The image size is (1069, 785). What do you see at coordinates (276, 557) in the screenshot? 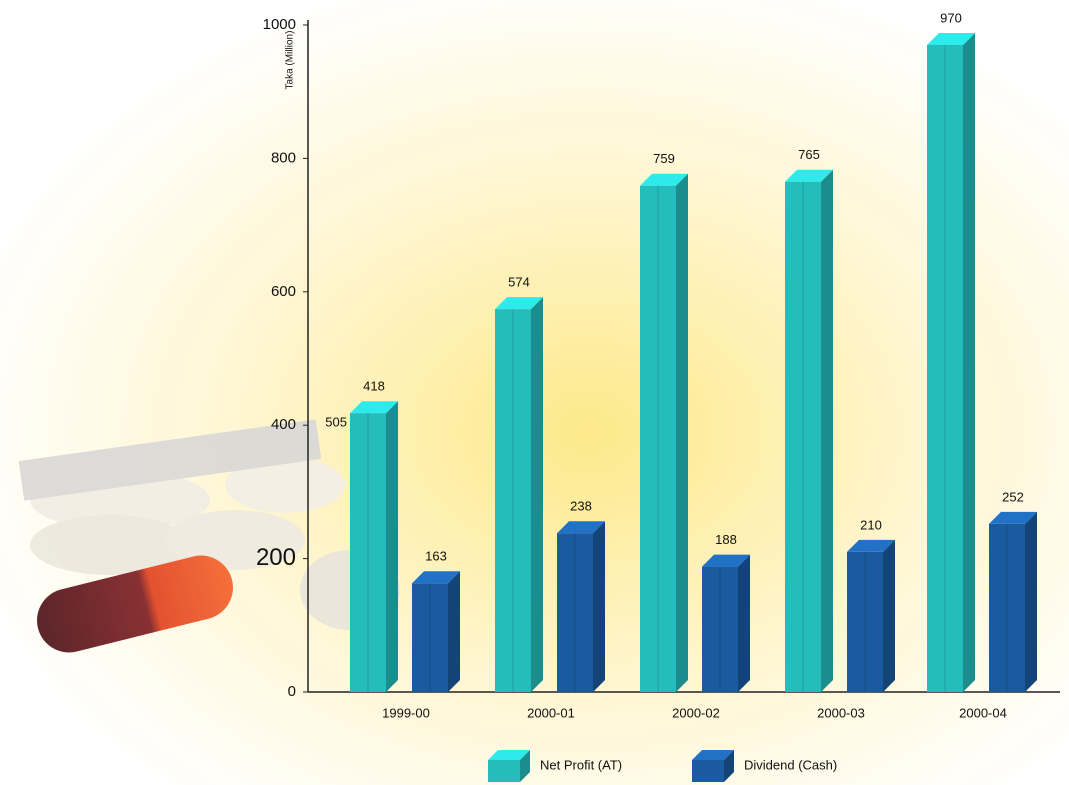
I see `y-tick-label: 200` at bounding box center [276, 557].